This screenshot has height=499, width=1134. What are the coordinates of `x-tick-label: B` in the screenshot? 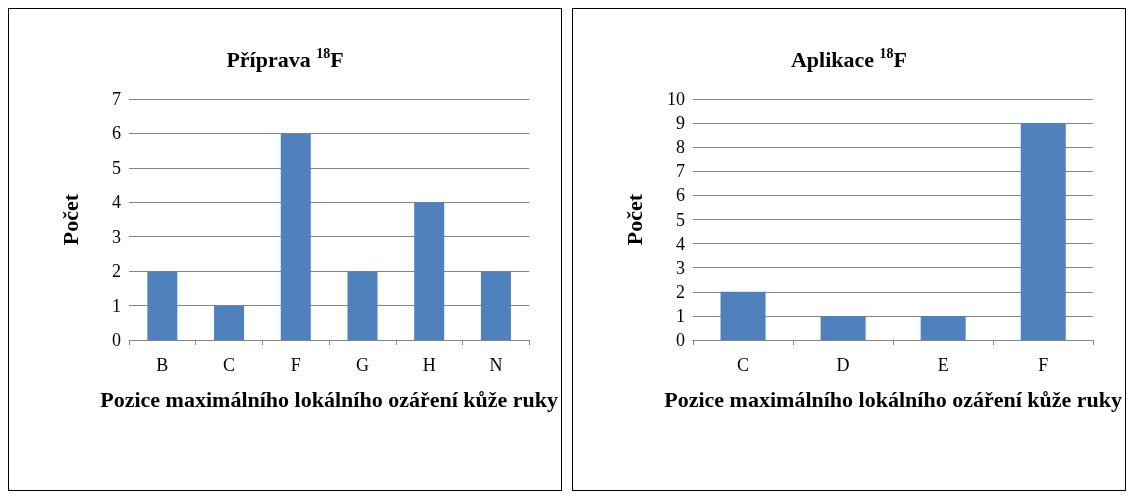 It's located at (162, 365).